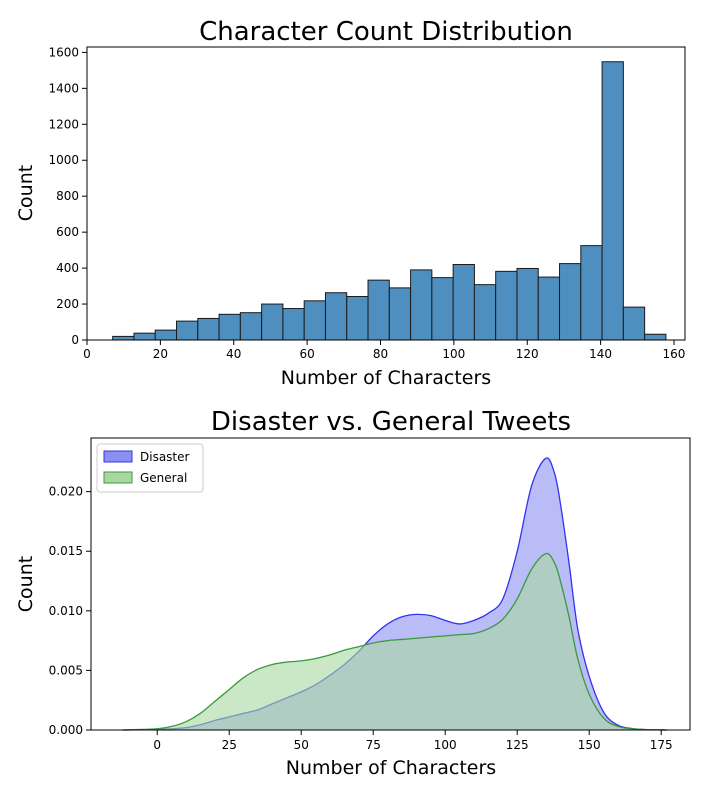 This screenshot has width=714, height=791. I want to click on chart1-y-tick-label-4: 800, so click(67, 196).